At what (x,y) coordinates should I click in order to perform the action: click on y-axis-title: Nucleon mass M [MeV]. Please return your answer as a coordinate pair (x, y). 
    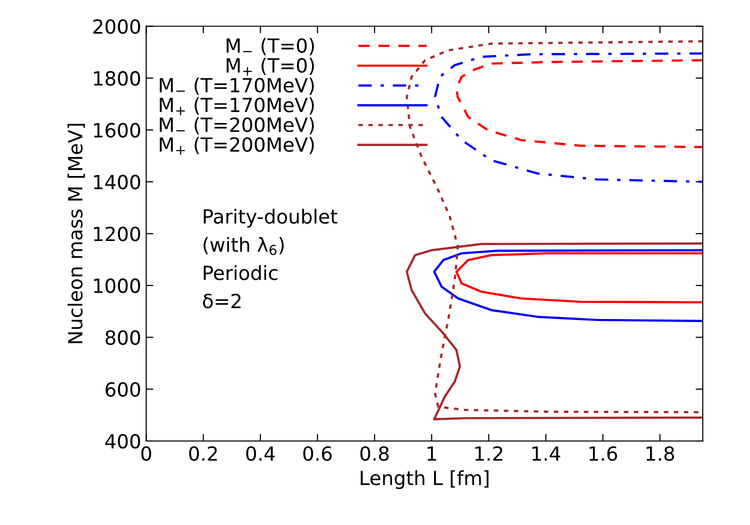
    Looking at the image, I should click on (76, 234).